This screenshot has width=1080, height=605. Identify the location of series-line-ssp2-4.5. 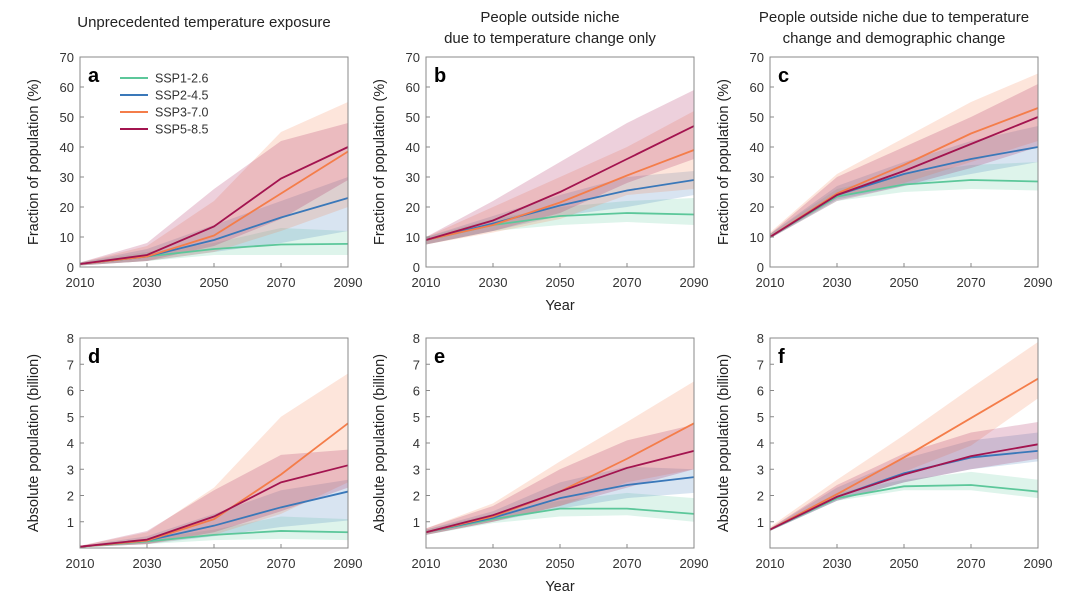
(560, 210).